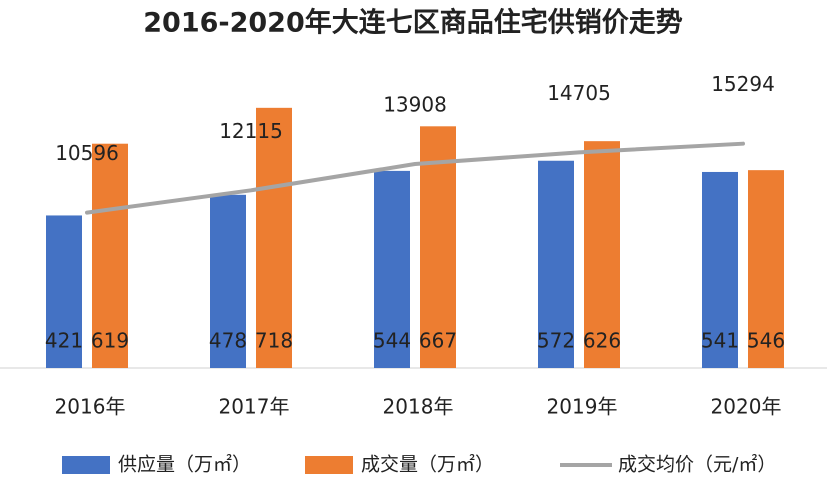 Image resolution: width=827 pixels, height=484 pixels. I want to click on x-tick-label: 2018年, so click(418, 407).